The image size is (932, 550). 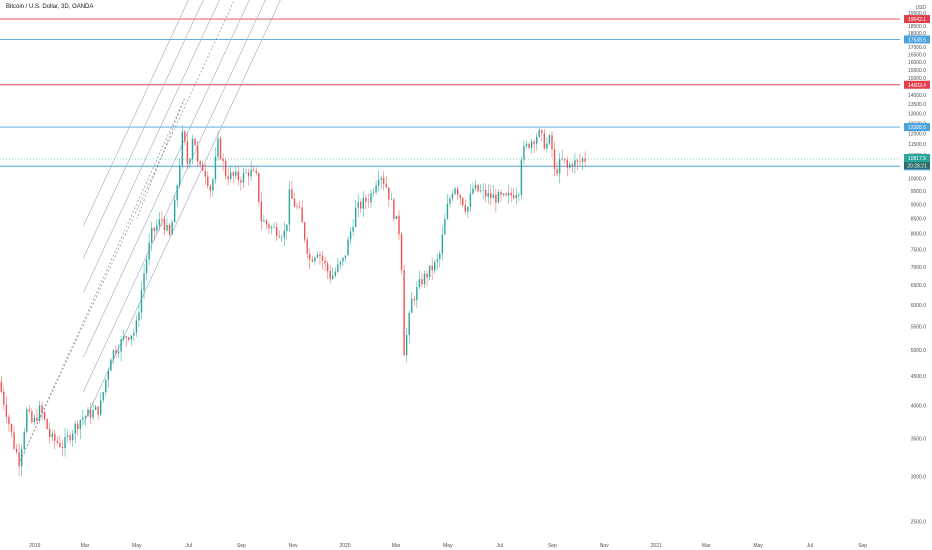 I want to click on y-tick-label: 5000.0, so click(x=919, y=351).